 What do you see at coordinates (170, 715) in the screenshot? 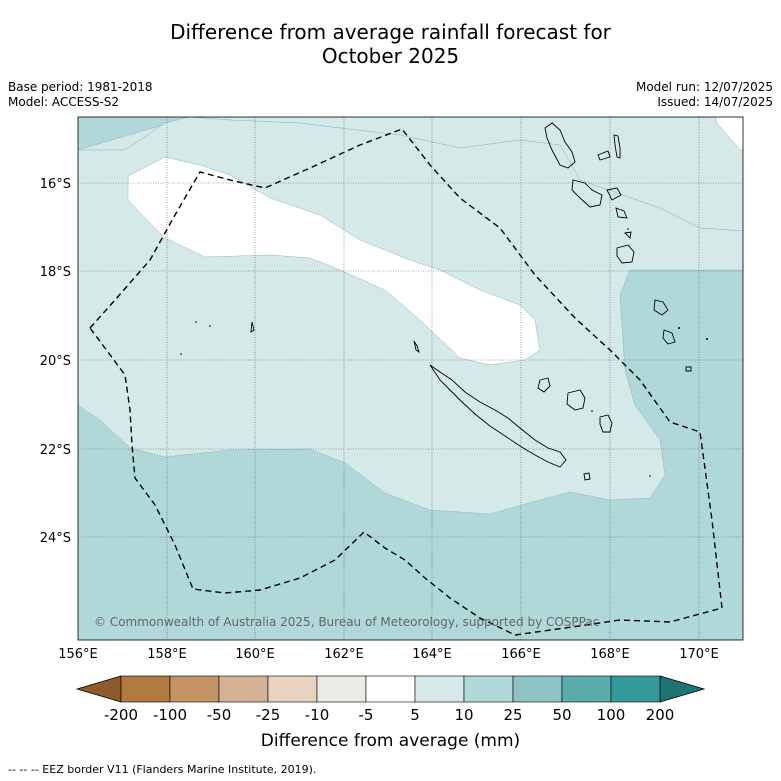
I see `colorbar-tick-label: -100` at bounding box center [170, 715].